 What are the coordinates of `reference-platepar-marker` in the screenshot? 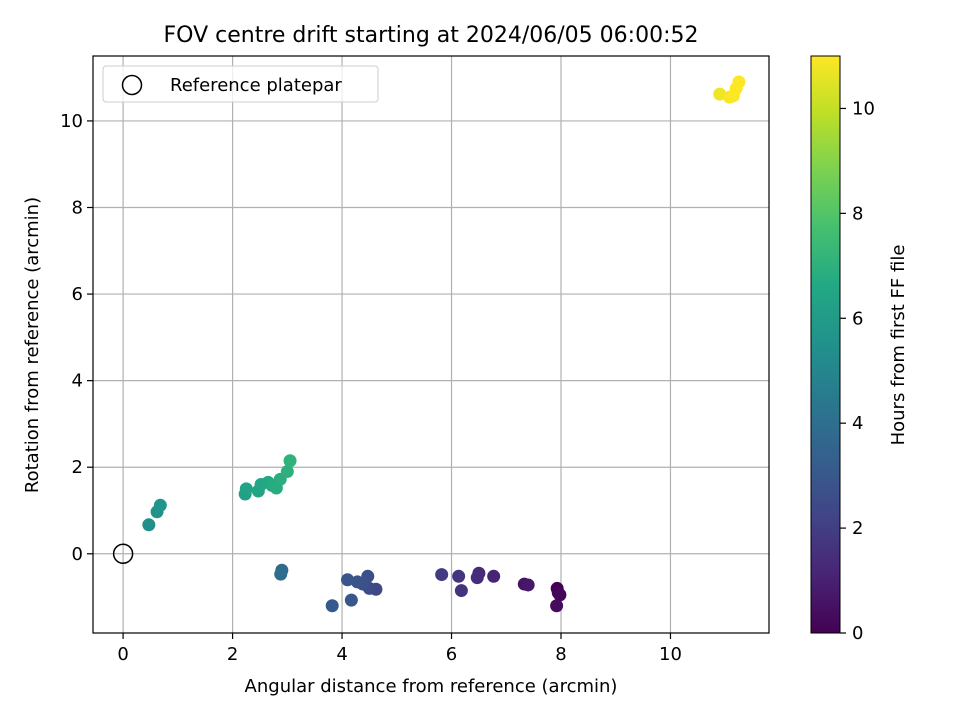 It's located at (123, 554).